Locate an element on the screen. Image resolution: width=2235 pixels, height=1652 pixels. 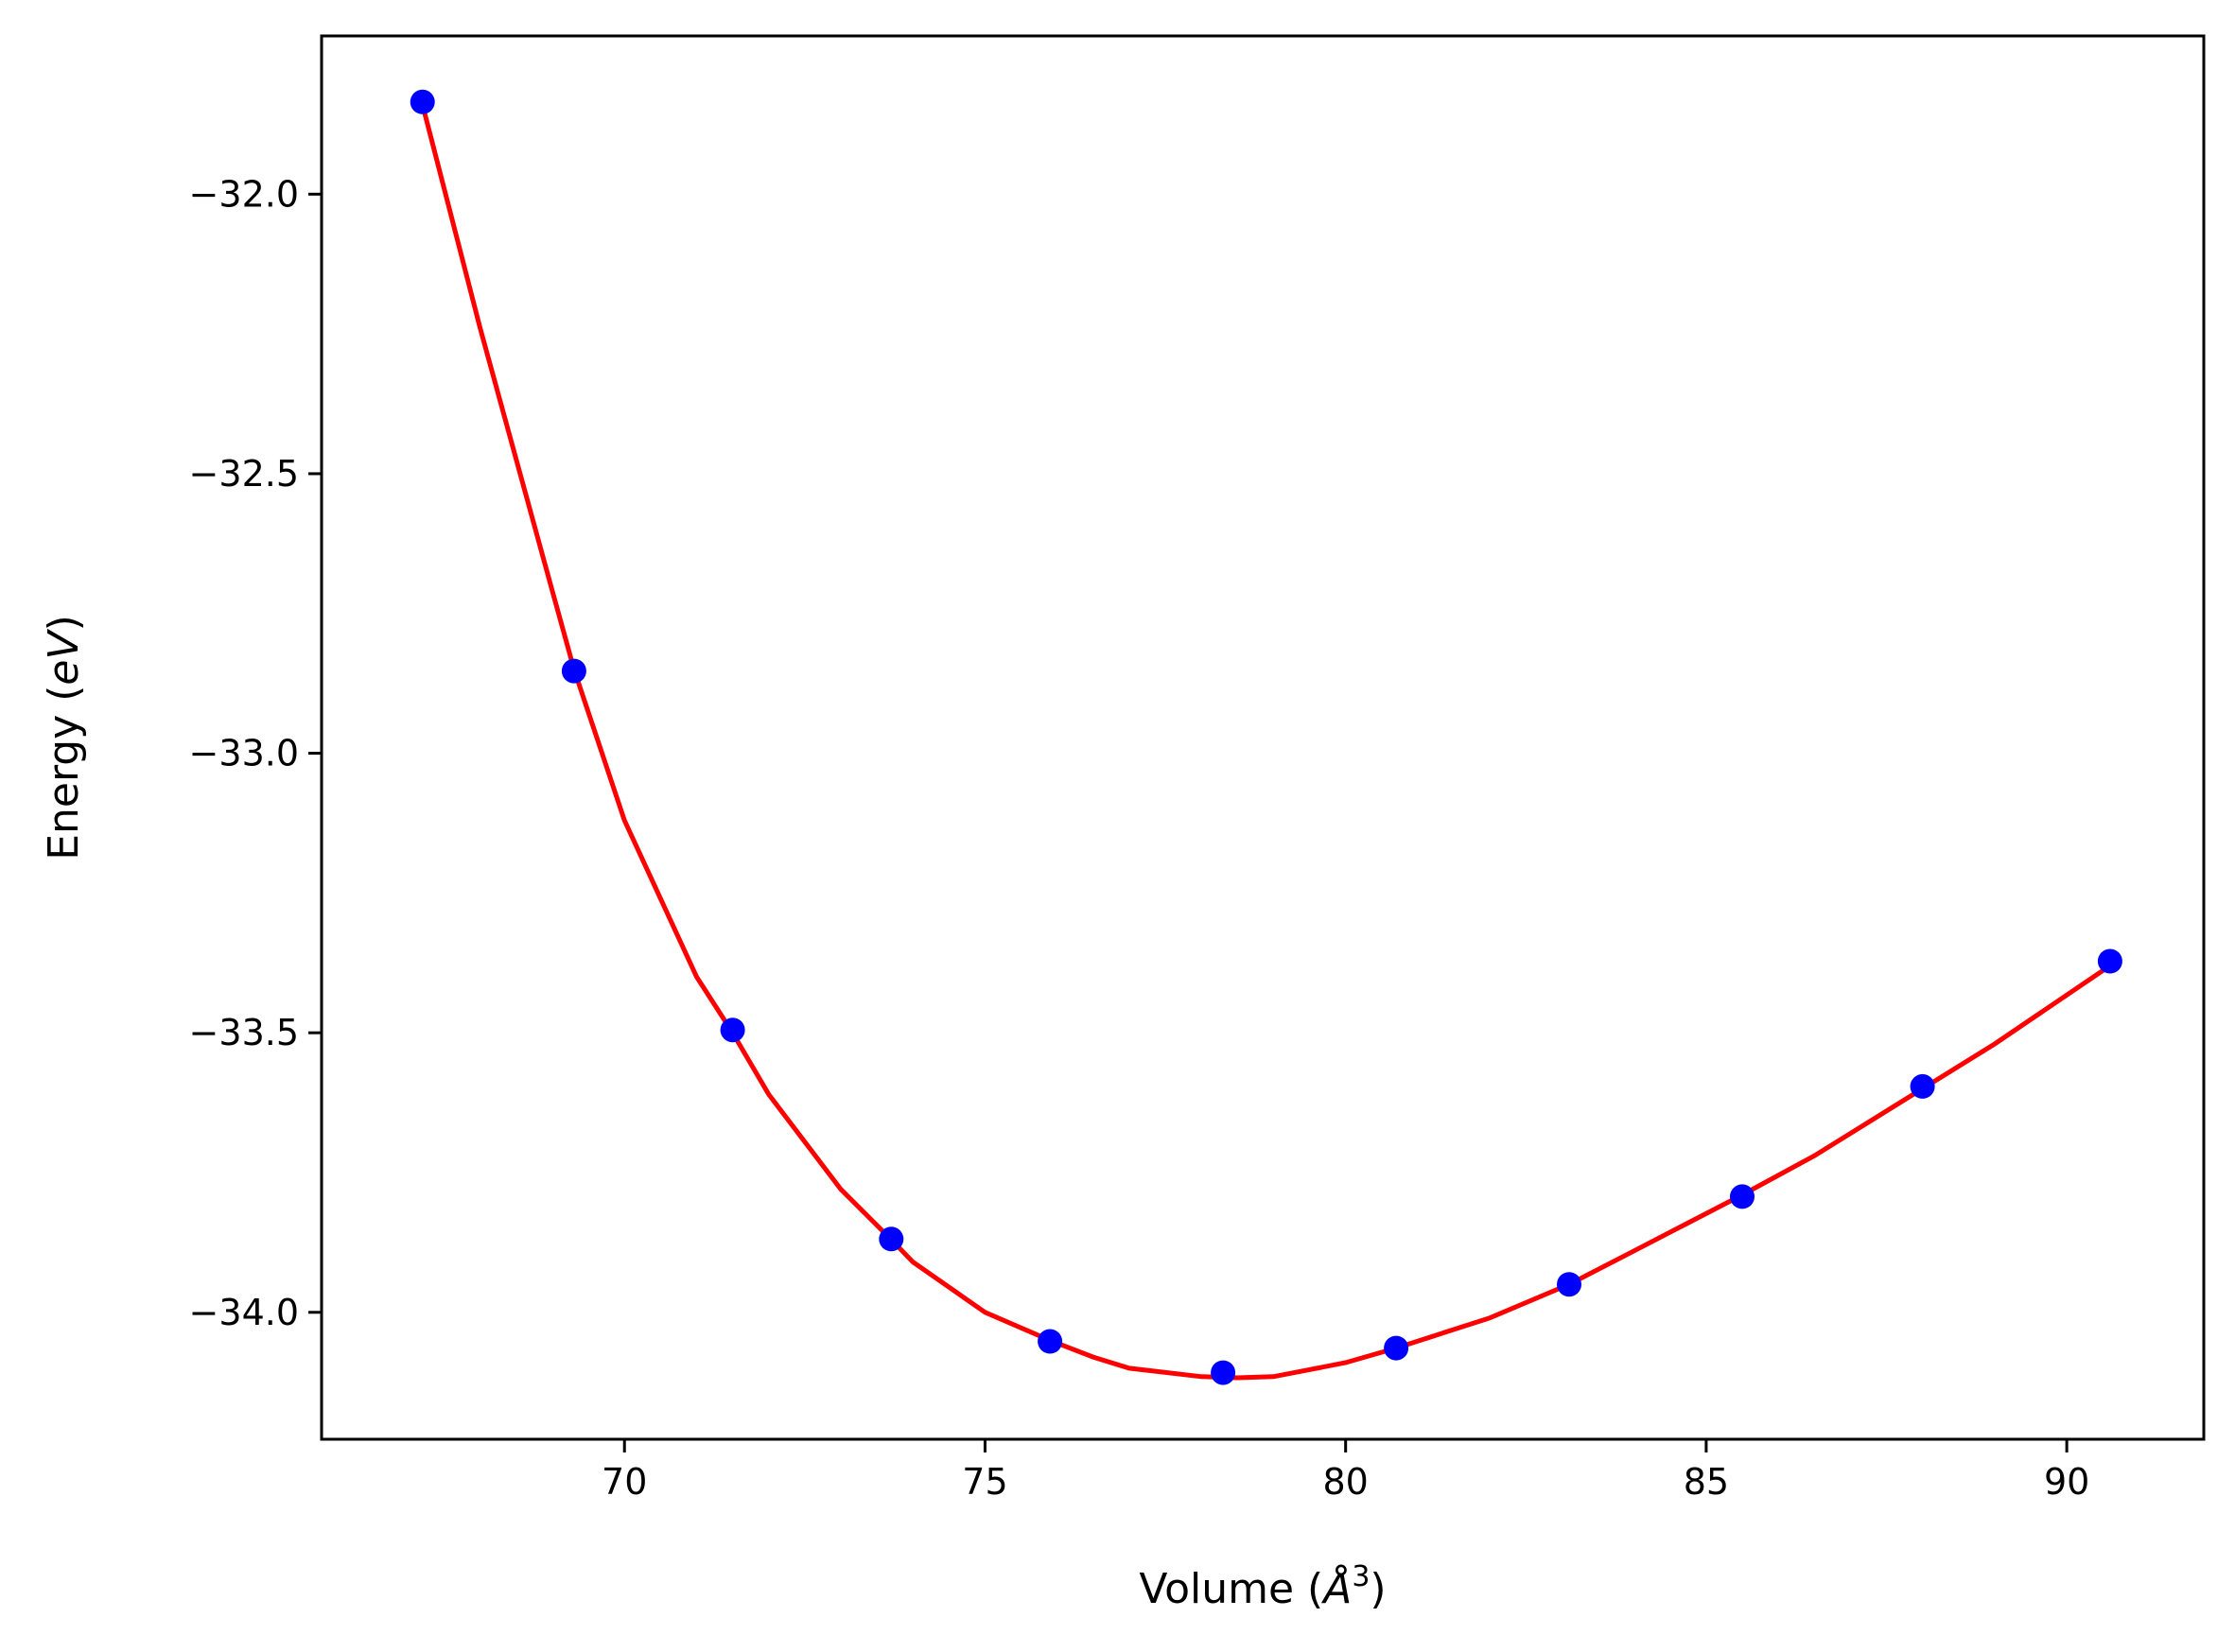
y-tick-label: −32.0 is located at coordinates (244, 194).